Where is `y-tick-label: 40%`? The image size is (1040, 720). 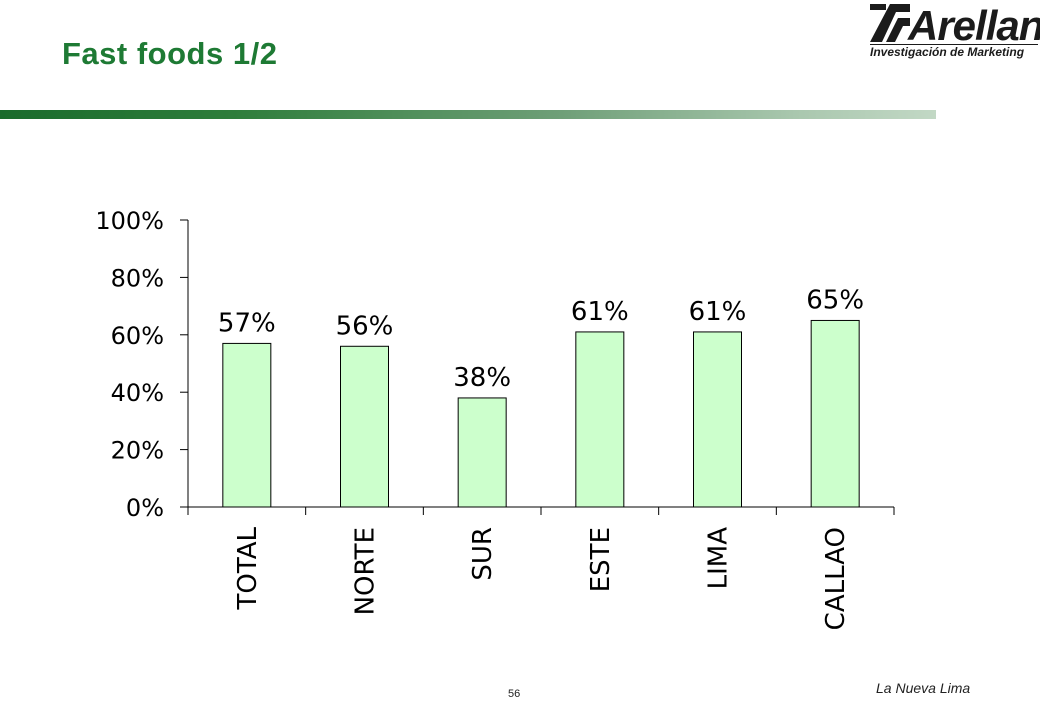
y-tick-label: 40% is located at coordinates (137, 393).